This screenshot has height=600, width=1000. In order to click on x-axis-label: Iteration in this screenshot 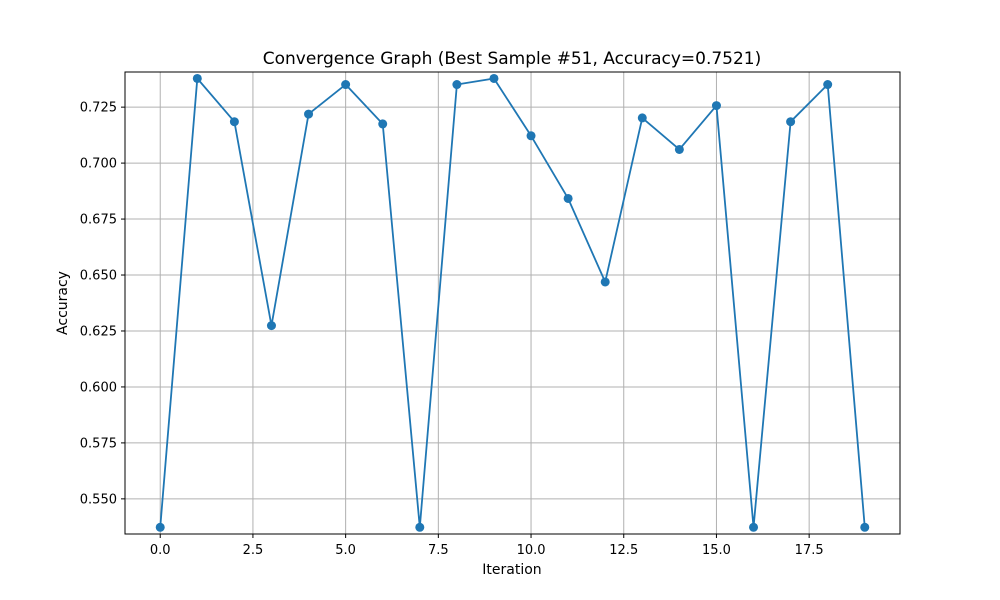, I will do `click(511, 570)`.